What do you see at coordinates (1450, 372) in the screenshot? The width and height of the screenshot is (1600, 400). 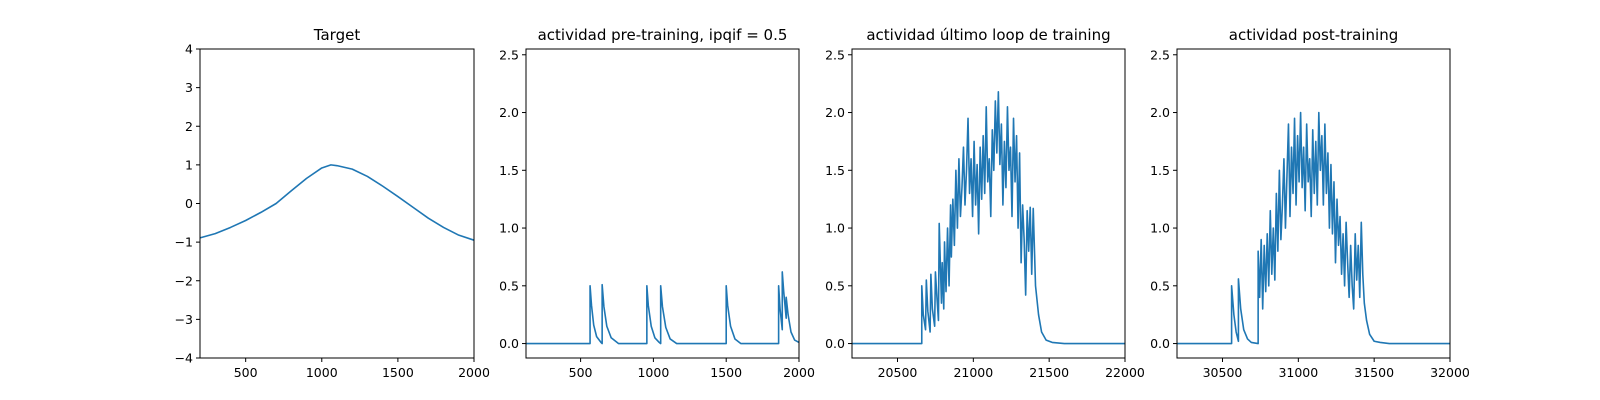 I see `panel-4-x-tick-label: 32000` at bounding box center [1450, 372].